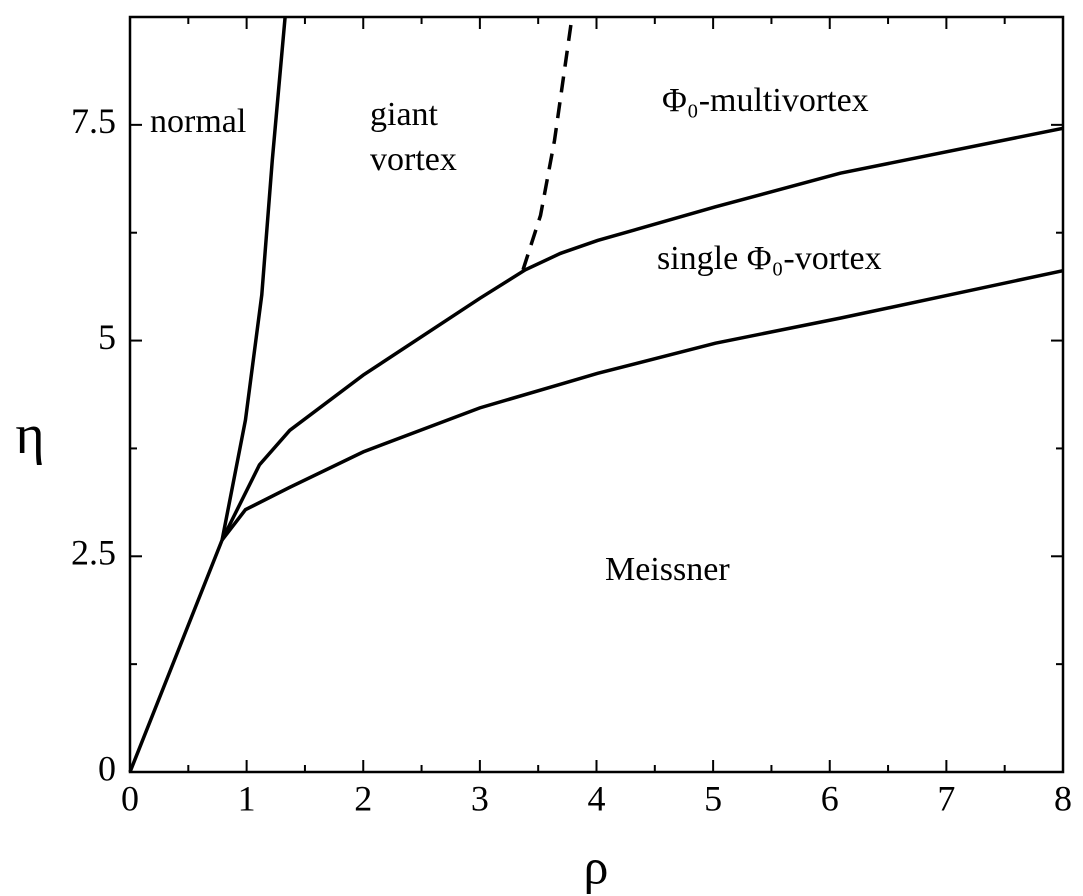 The image size is (1083, 896). What do you see at coordinates (247, 798) in the screenshot?
I see `x-tick-label: 1` at bounding box center [247, 798].